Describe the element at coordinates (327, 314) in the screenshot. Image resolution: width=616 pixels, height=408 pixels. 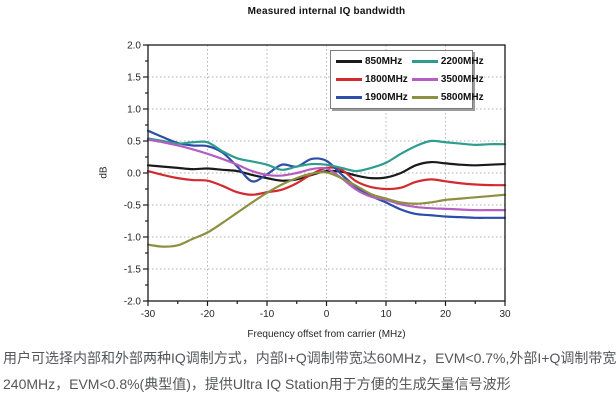
I see `x-tick-label: 0` at that location.